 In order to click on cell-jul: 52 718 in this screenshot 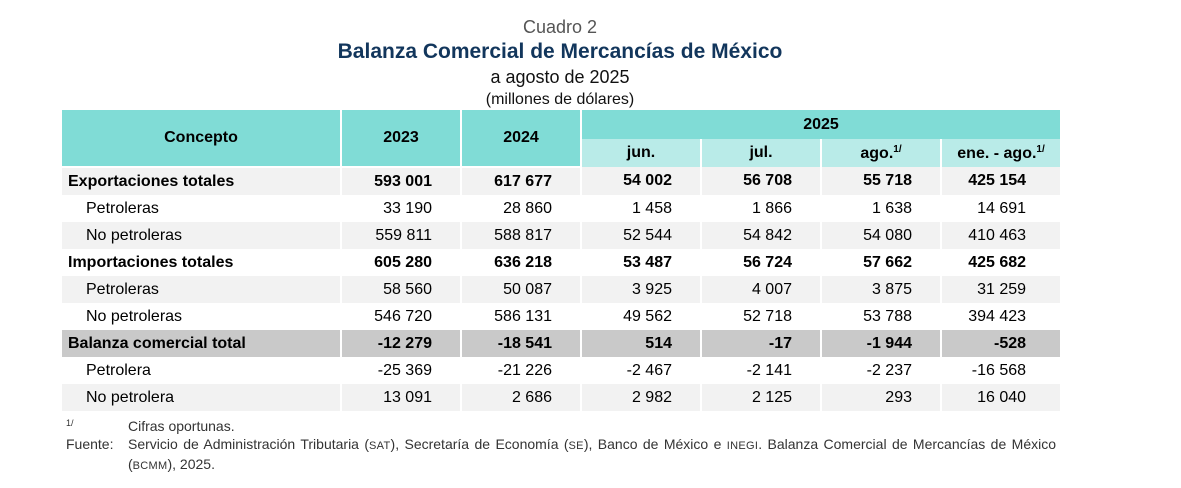, I will do `click(761, 316)`.